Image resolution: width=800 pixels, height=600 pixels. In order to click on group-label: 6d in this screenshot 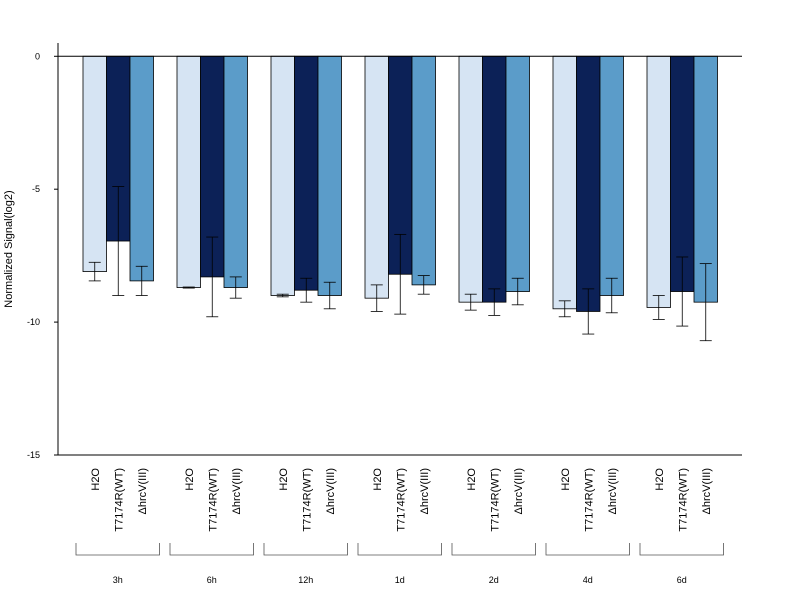, I will do `click(682, 580)`.